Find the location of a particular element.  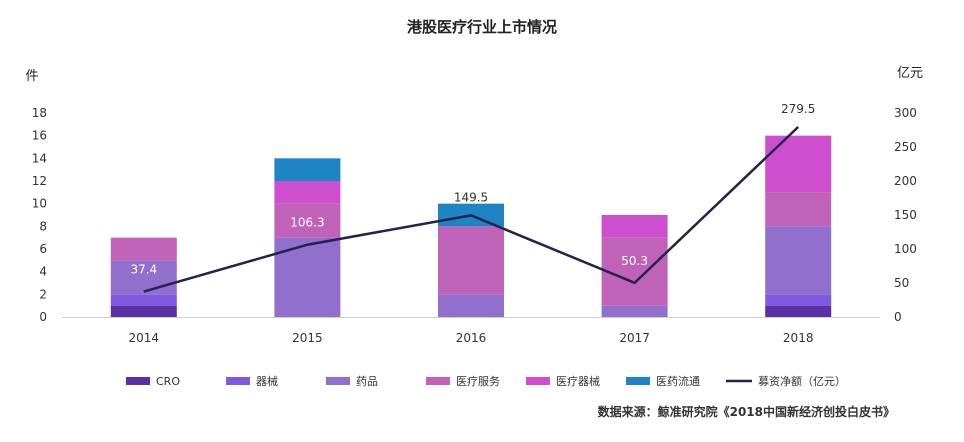

legend: CRO 器械 药品 医疗服务 医疗器械 医药流通 募资净额（亿元） is located at coordinates (486, 381).